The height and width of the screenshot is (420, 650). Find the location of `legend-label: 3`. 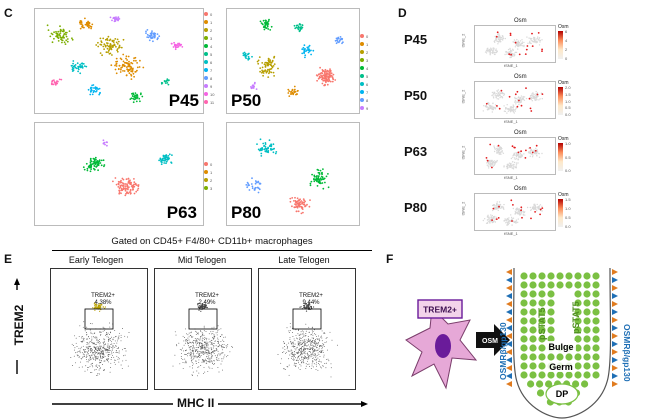

legend-label: 3 is located at coordinates (211, 188).